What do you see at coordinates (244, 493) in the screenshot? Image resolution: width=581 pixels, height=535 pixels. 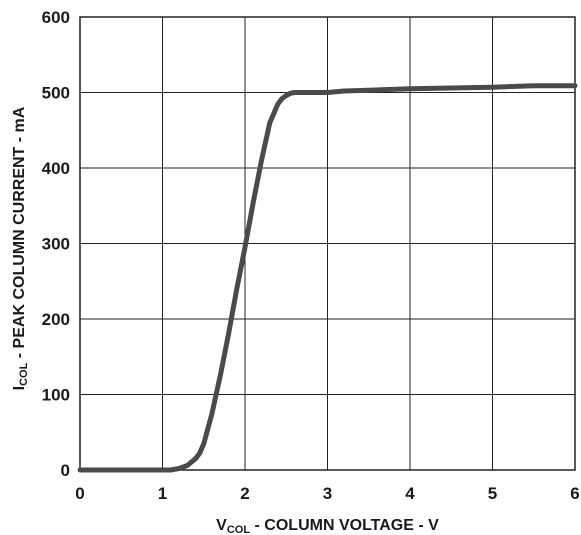 I see `x-tick-label: 2` at bounding box center [244, 493].